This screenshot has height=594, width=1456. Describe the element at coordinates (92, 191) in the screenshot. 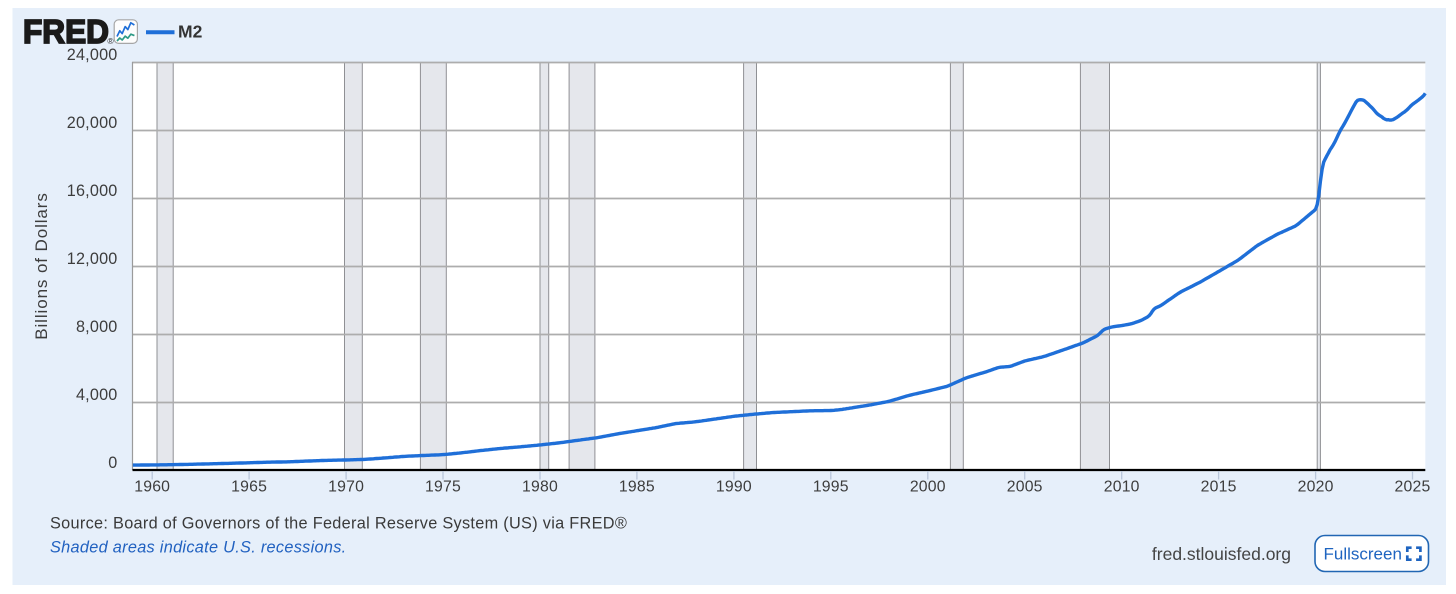

I see `svg-text: 16,000` at that location.